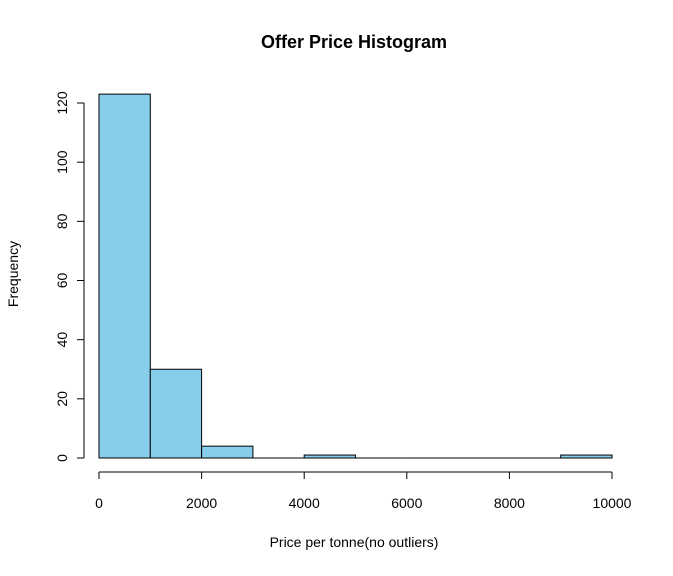 The height and width of the screenshot is (576, 673). Describe the element at coordinates (62, 221) in the screenshot. I see `y-tick-label-4: 80` at that location.